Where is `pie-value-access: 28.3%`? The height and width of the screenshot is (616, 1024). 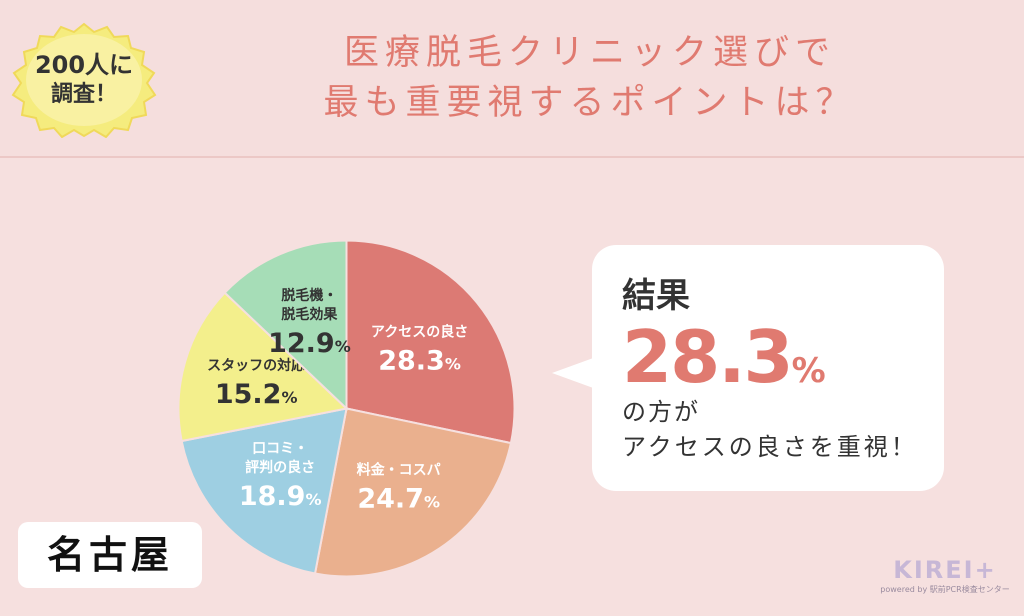
pie-value-access: 28.3% is located at coordinates (419, 361).